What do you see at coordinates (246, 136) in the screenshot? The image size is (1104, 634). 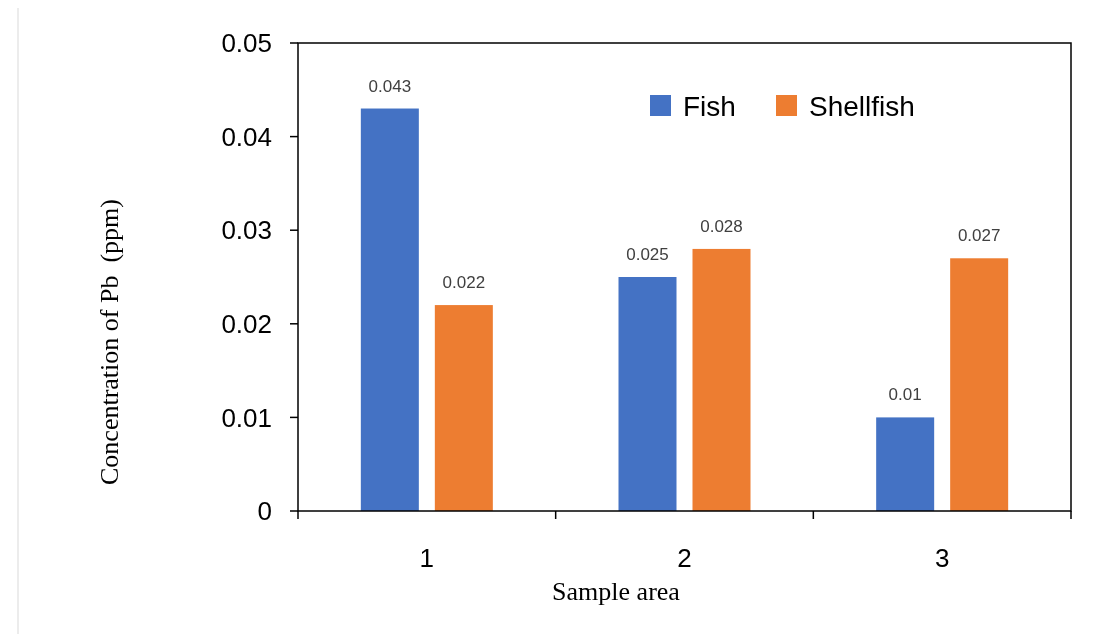 I see `y-tick-label: 0.04` at bounding box center [246, 136].